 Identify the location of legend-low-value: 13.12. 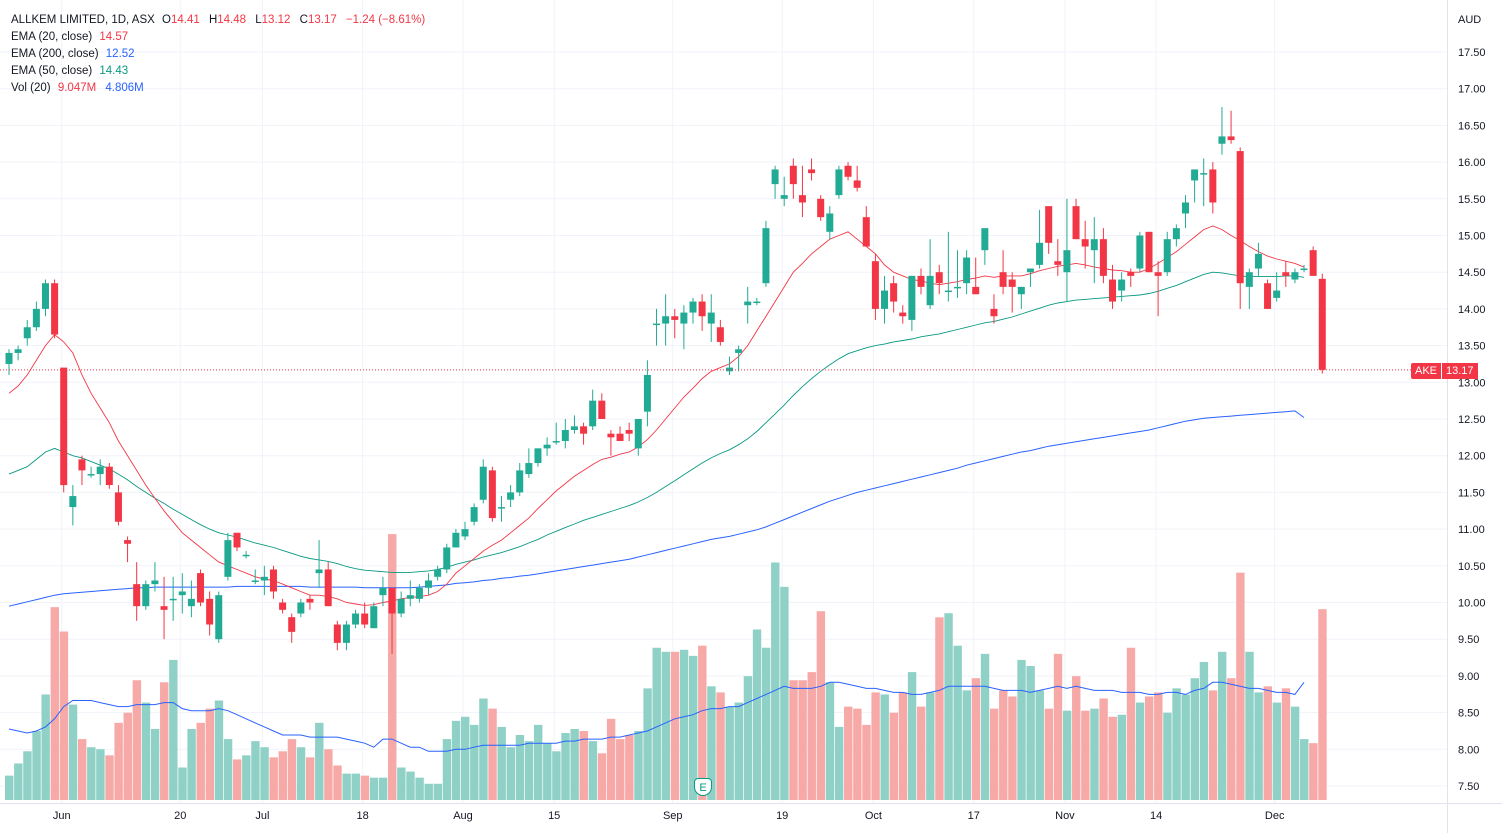
(276, 20).